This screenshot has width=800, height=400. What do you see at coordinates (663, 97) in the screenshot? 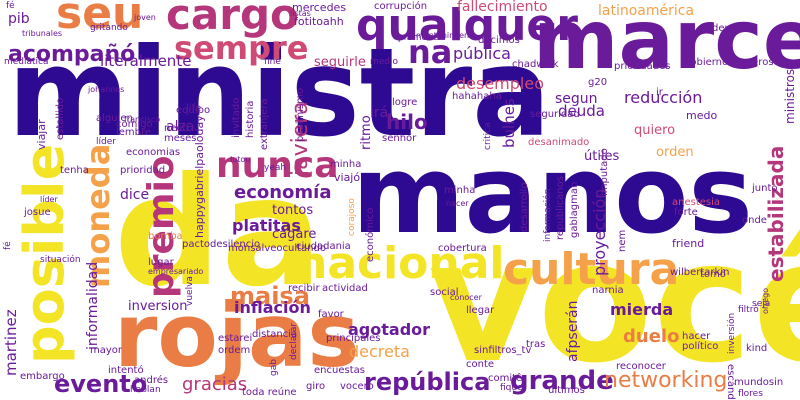
I see `word-reduccion: reducción` at bounding box center [663, 97].